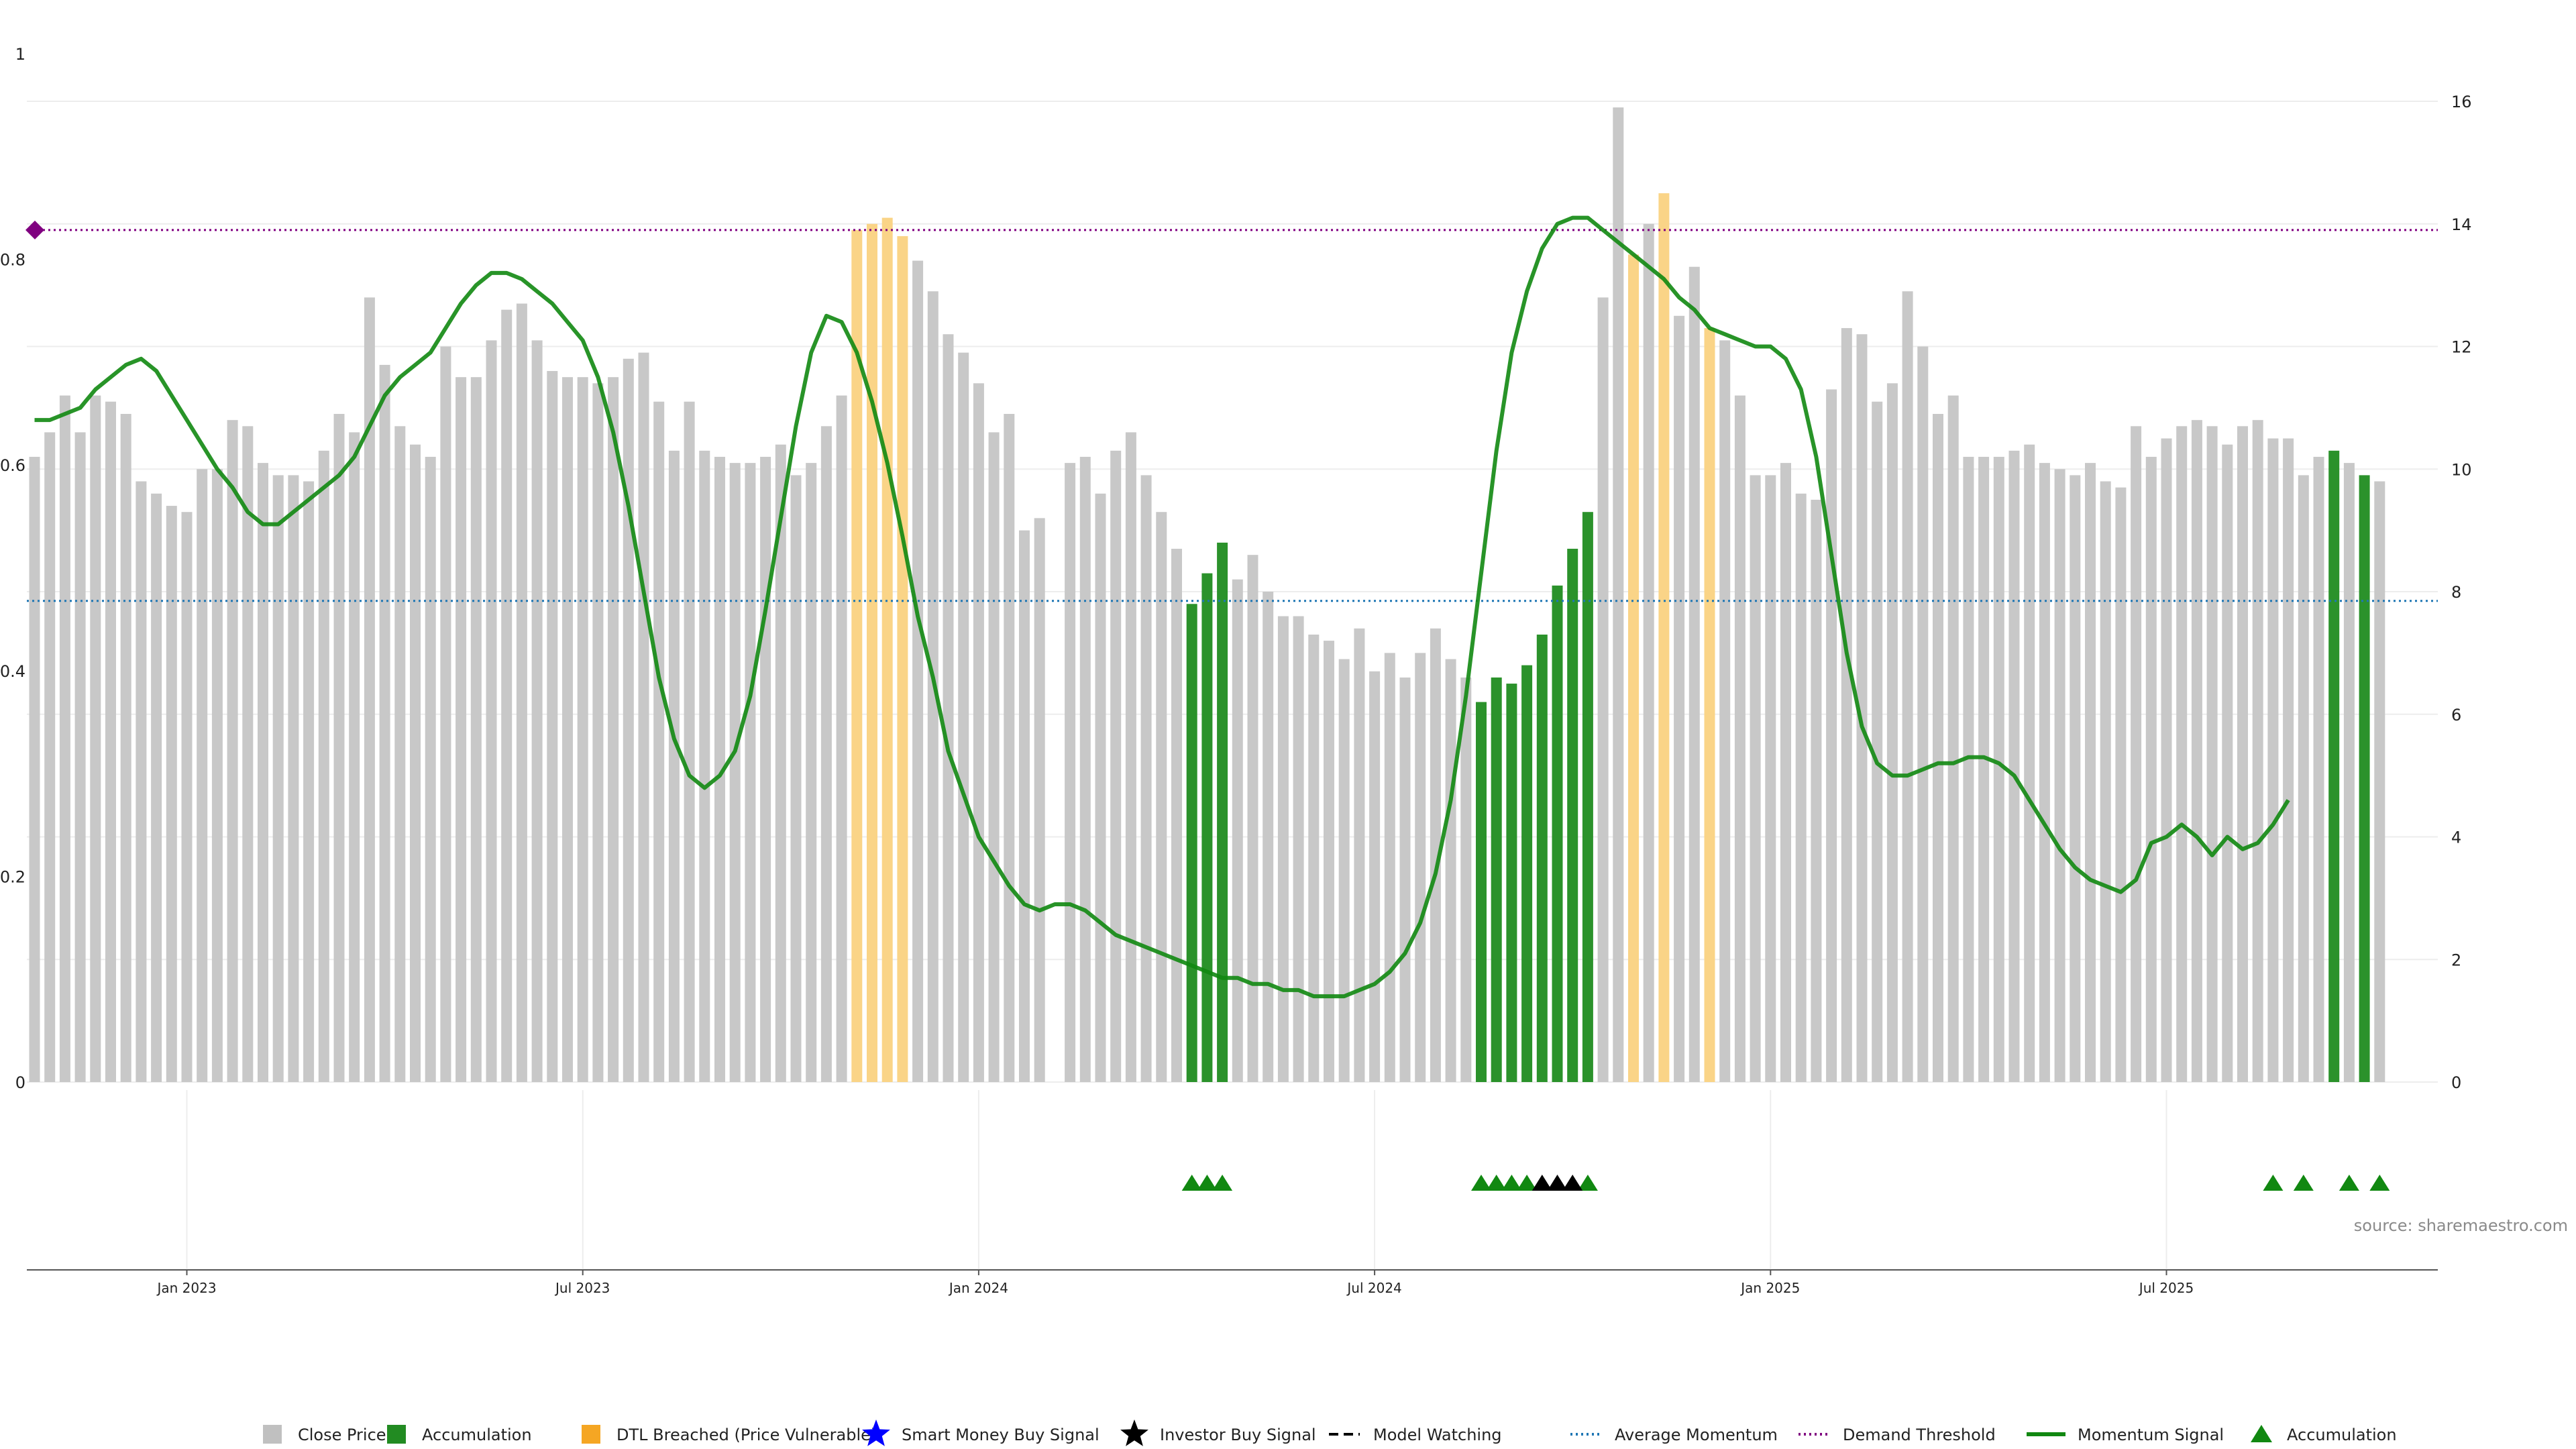 The height and width of the screenshot is (1449, 2576). I want to click on legend-item: Demand Threshold, so click(1897, 1435).